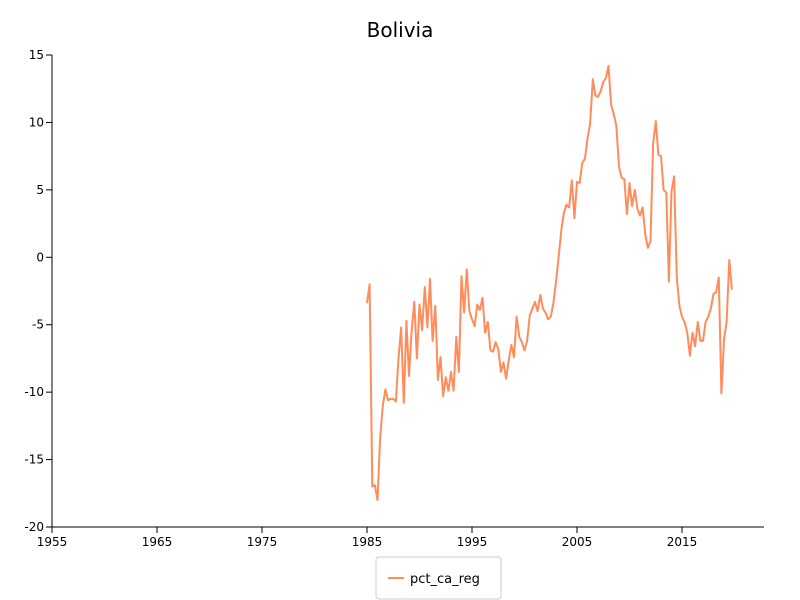 This screenshot has width=800, height=600. Describe the element at coordinates (34, 392) in the screenshot. I see `y-tick-label: -10` at that location.